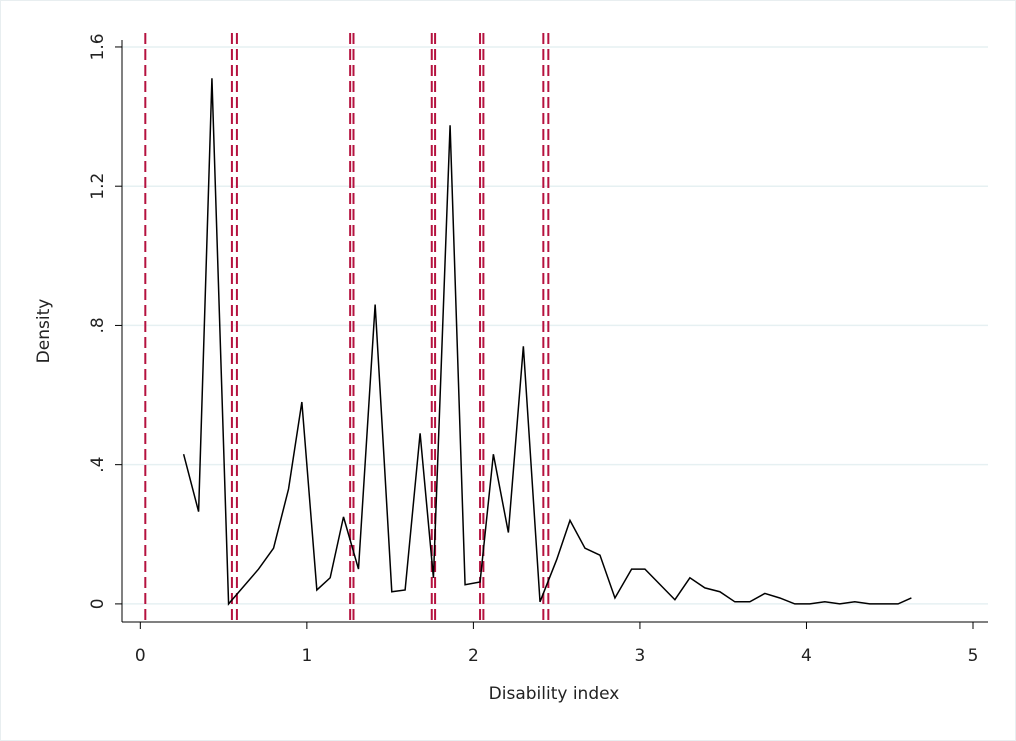 This screenshot has height=741, width=1016. Describe the element at coordinates (140, 656) in the screenshot. I see `x-tick-label: 0` at that location.